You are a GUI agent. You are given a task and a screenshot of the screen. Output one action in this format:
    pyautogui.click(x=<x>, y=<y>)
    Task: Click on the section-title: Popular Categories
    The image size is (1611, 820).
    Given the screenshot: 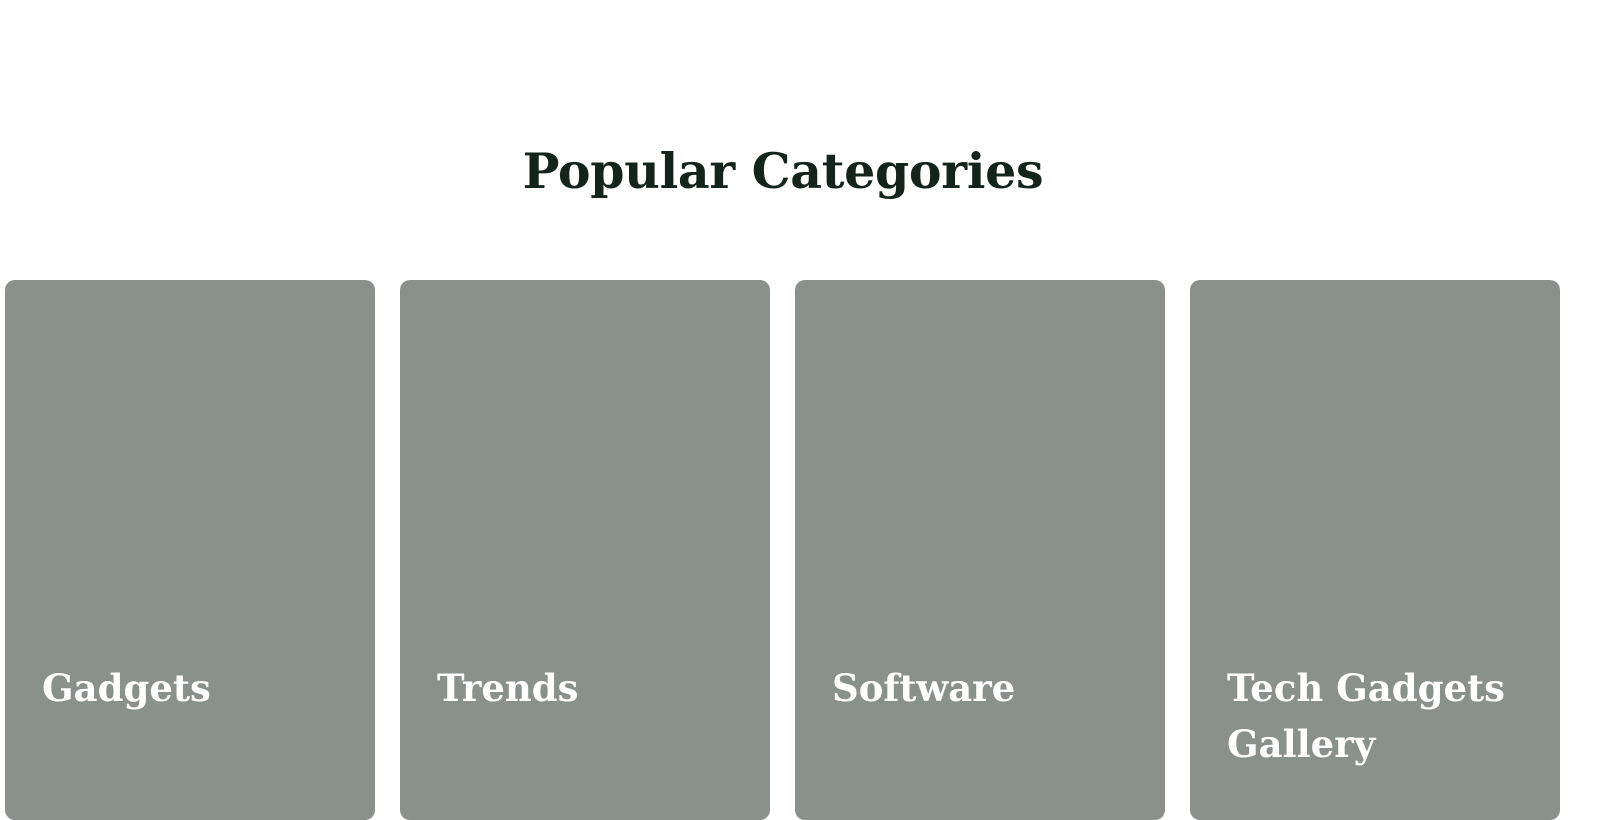 What is the action you would take?
    pyautogui.click(x=783, y=171)
    